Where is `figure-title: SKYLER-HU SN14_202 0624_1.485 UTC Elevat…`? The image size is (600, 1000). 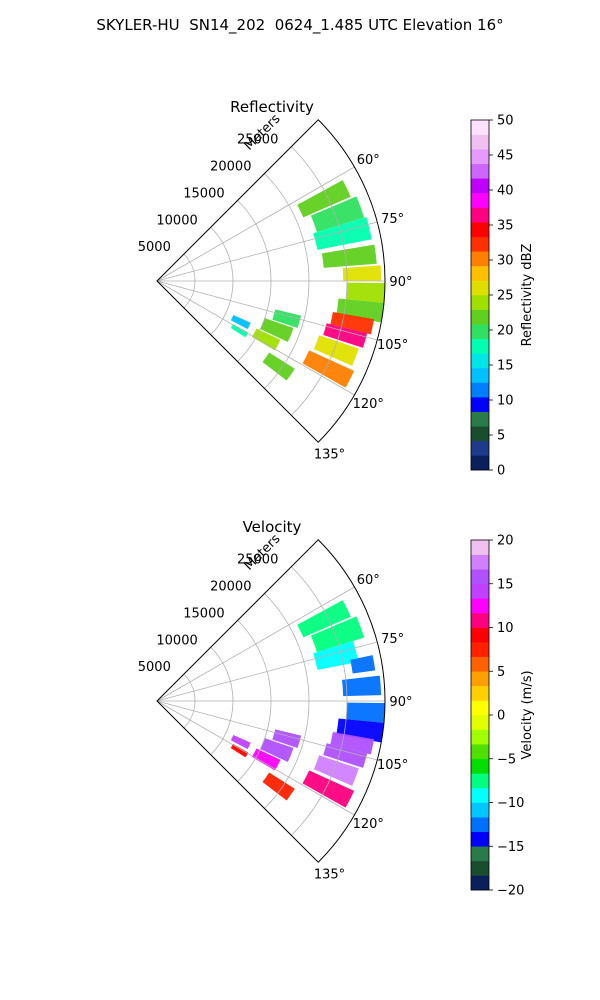 figure-title: SKYLER-HU SN14_202 0624_1.485 UTC Elevat… is located at coordinates (300, 25).